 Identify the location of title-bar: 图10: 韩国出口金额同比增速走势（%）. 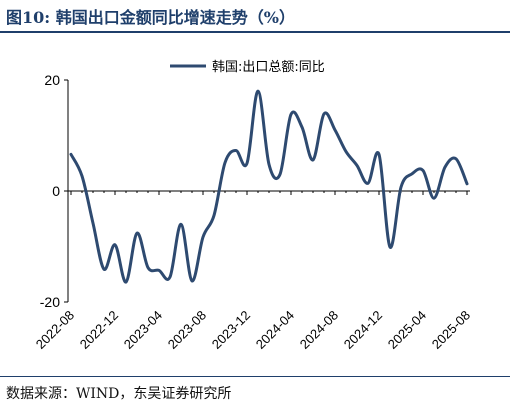
(255, 16).